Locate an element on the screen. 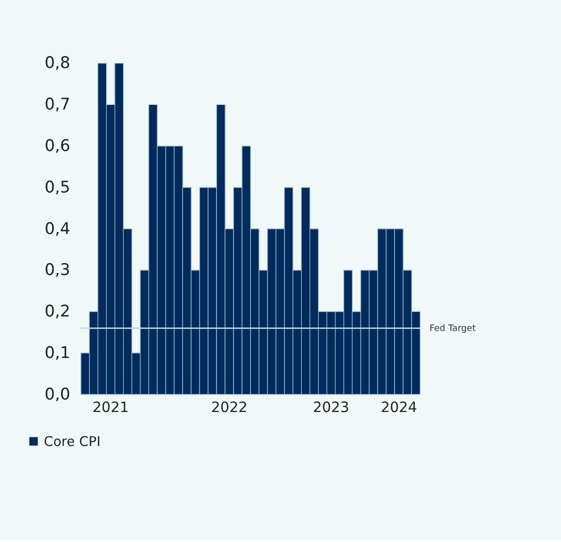  x-tick-label: 2022 is located at coordinates (229, 408).